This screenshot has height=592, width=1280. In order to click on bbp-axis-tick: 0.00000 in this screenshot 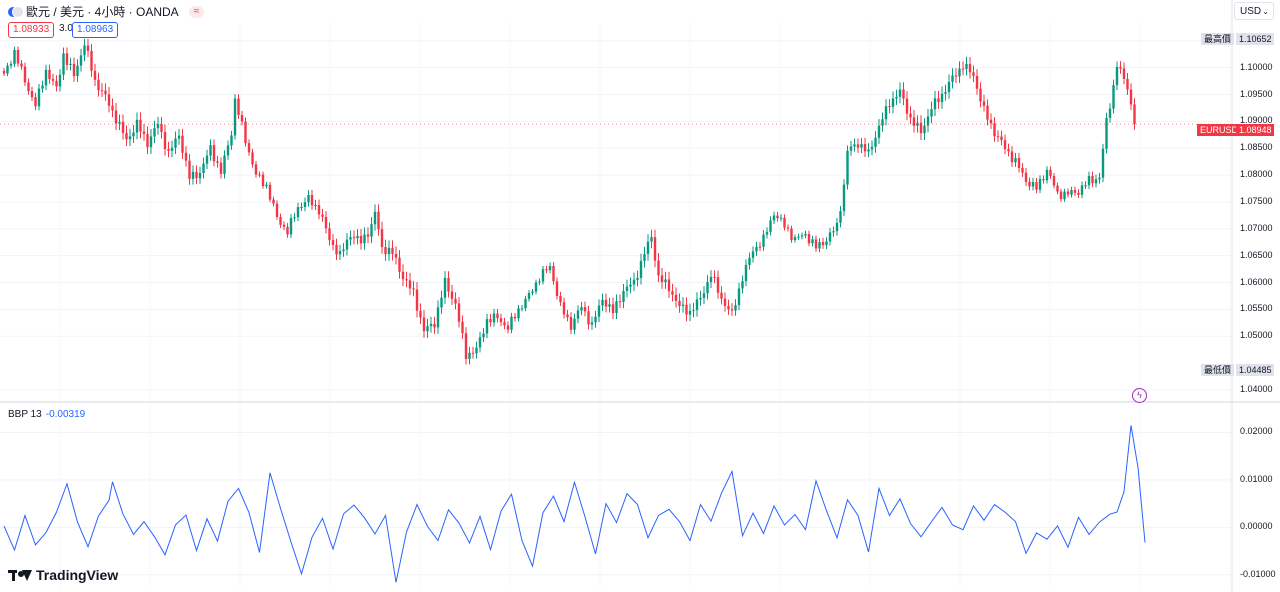, I will do `click(1256, 526)`.